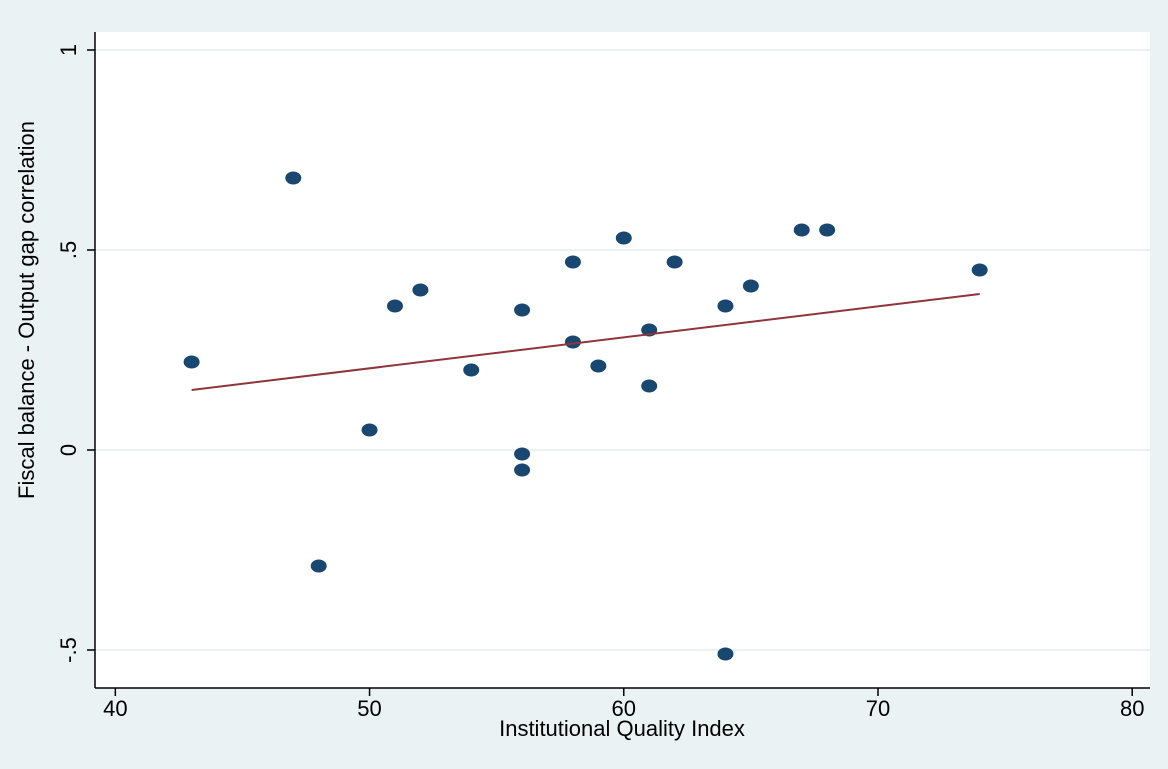 The height and width of the screenshot is (769, 1168). I want to click on x-tick-label: 50, so click(369, 708).